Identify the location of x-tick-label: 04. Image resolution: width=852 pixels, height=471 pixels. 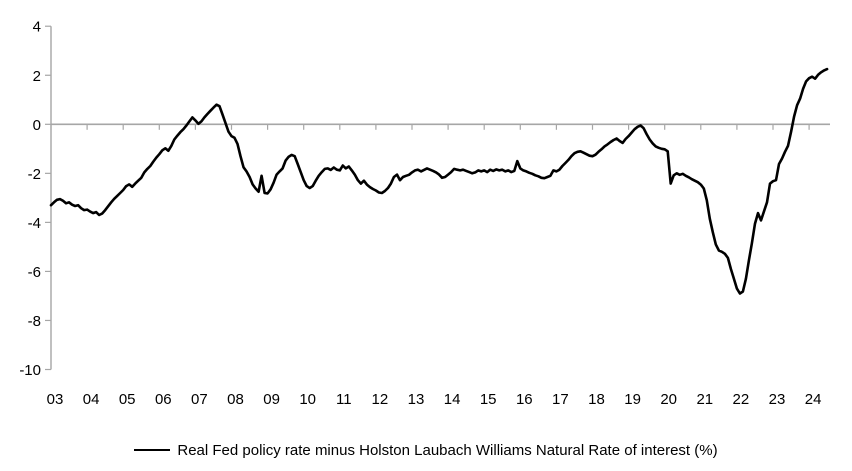
(91, 399).